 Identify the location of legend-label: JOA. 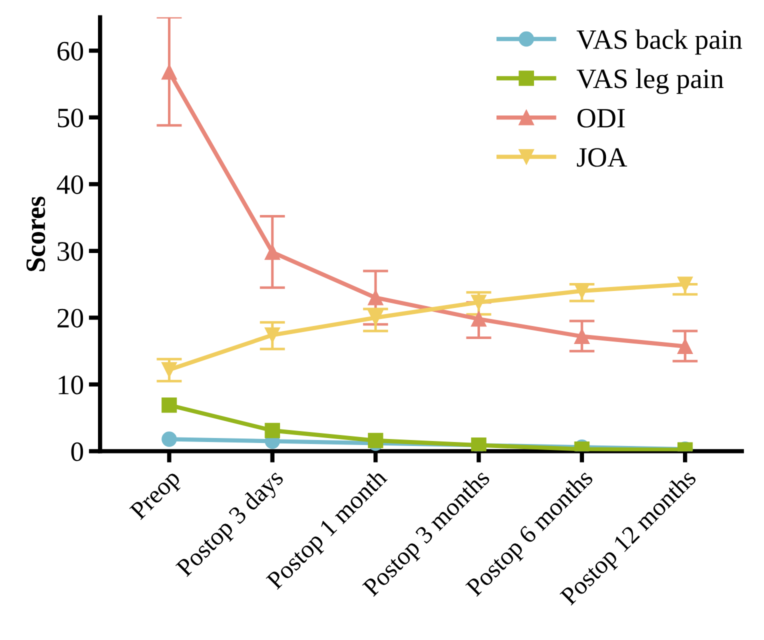
(602, 157).